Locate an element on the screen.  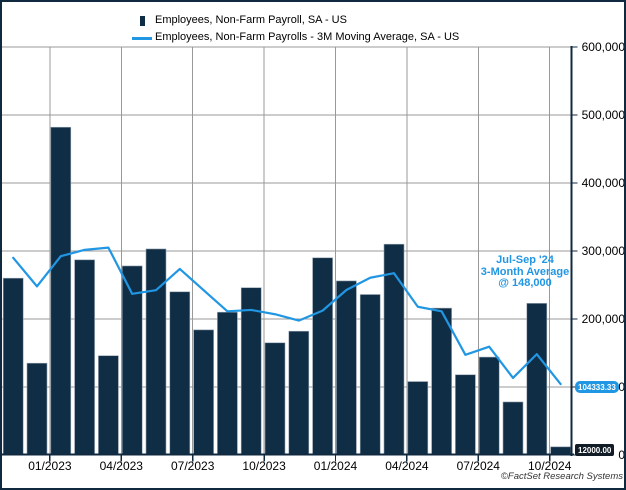
chart-annotation: Jul-Sep '24 3-Month Average @ 148,000 is located at coordinates (525, 272).